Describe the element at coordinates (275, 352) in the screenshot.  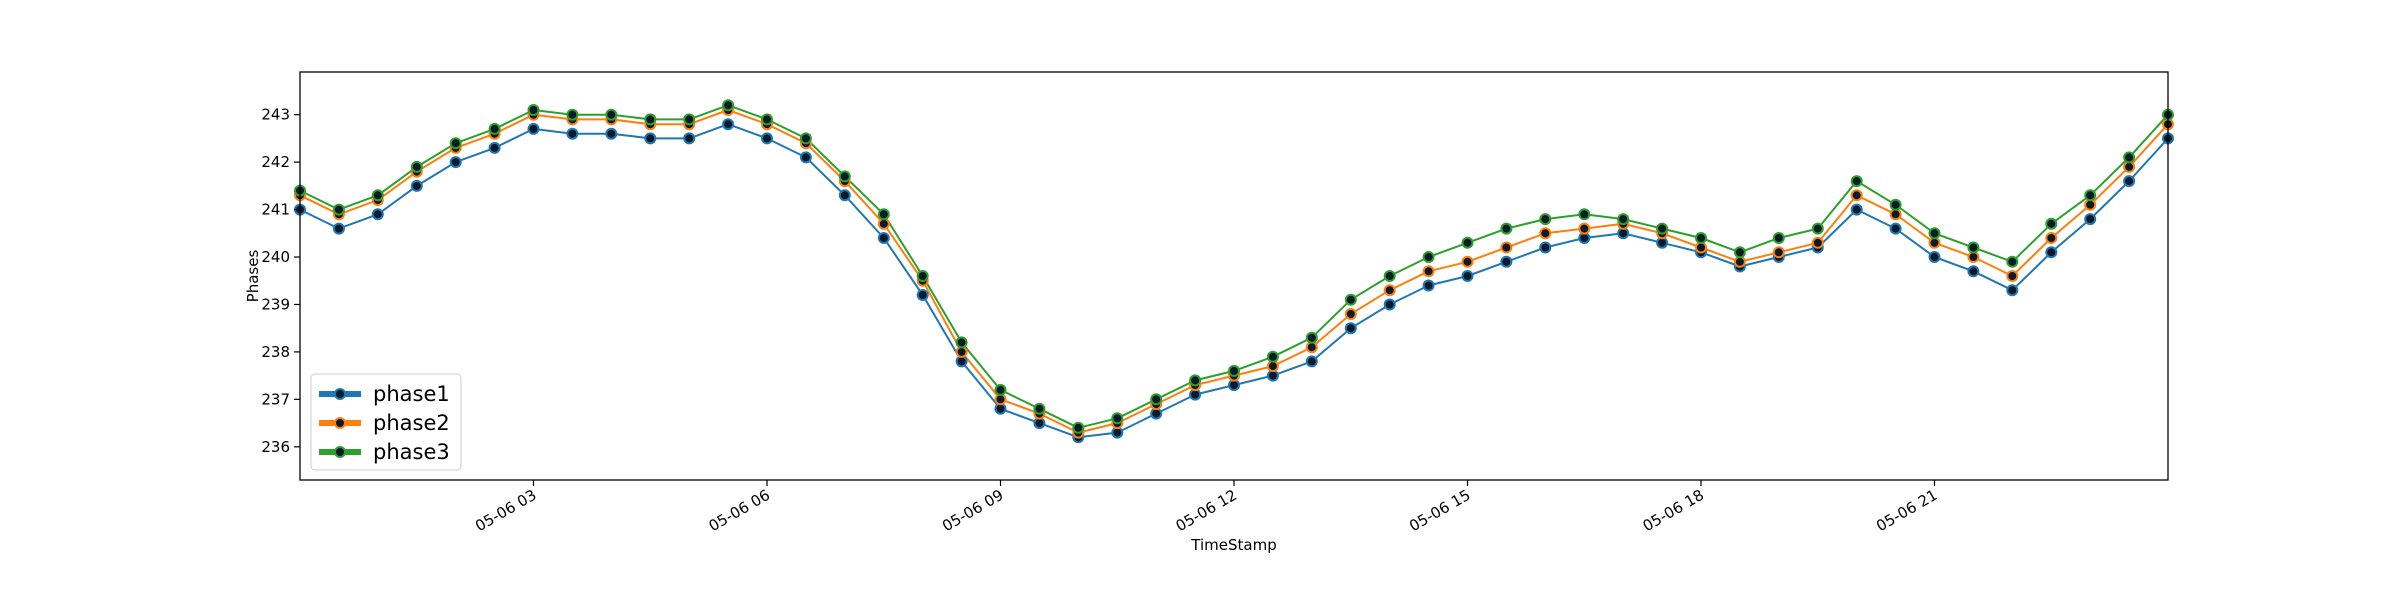
I see `y-tick-label: 238` at that location.